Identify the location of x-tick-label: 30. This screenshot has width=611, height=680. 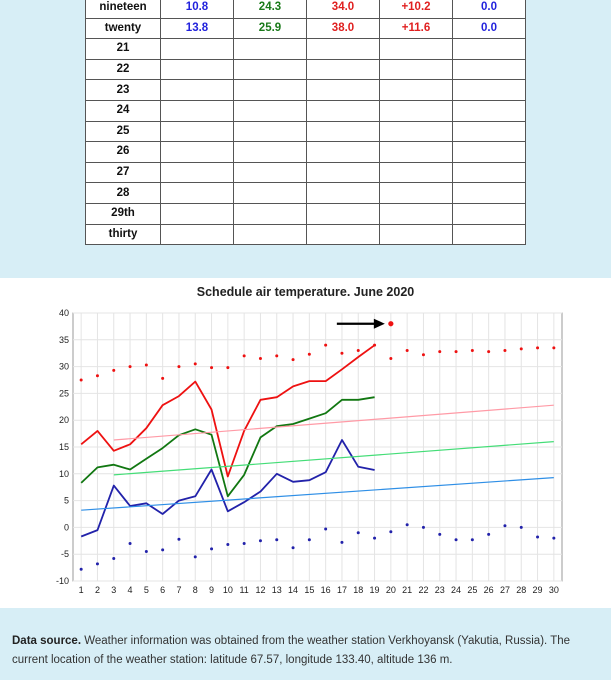
(554, 590).